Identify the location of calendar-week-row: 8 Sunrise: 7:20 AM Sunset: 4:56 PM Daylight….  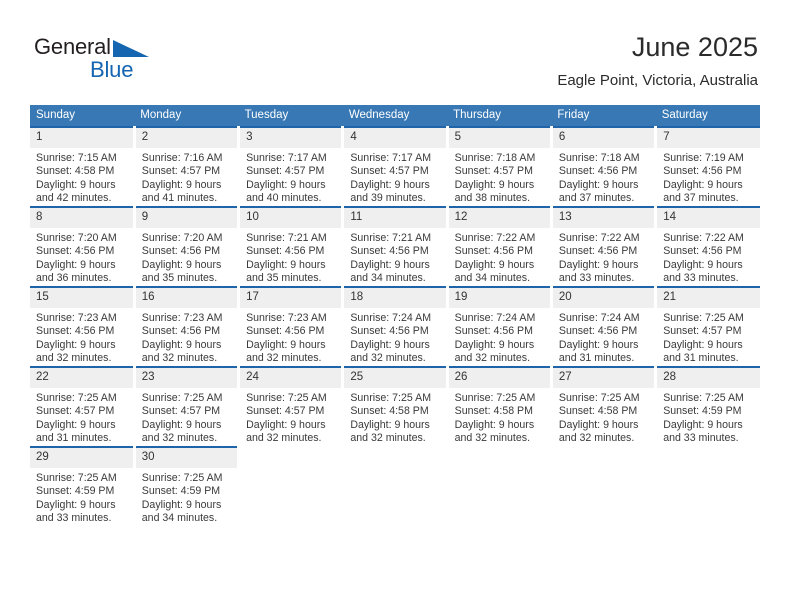
(395, 246).